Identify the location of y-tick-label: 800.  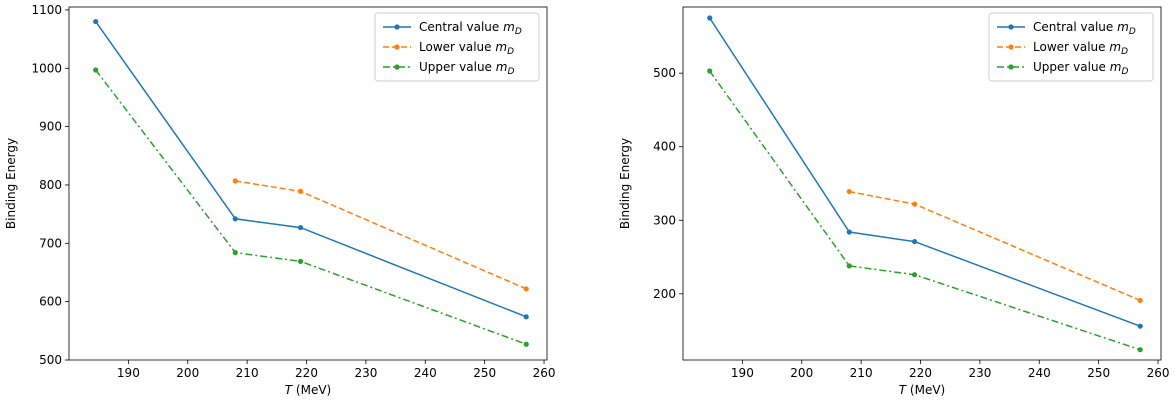
(50, 185).